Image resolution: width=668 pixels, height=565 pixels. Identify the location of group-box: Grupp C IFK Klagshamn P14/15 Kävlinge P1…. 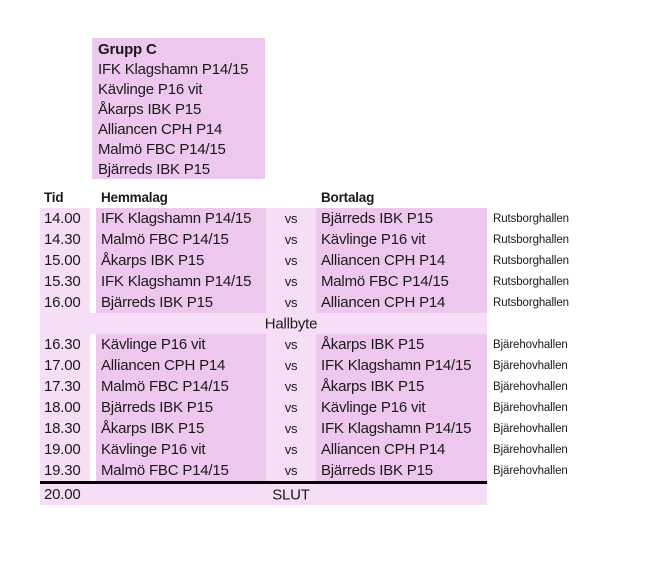
(178, 108).